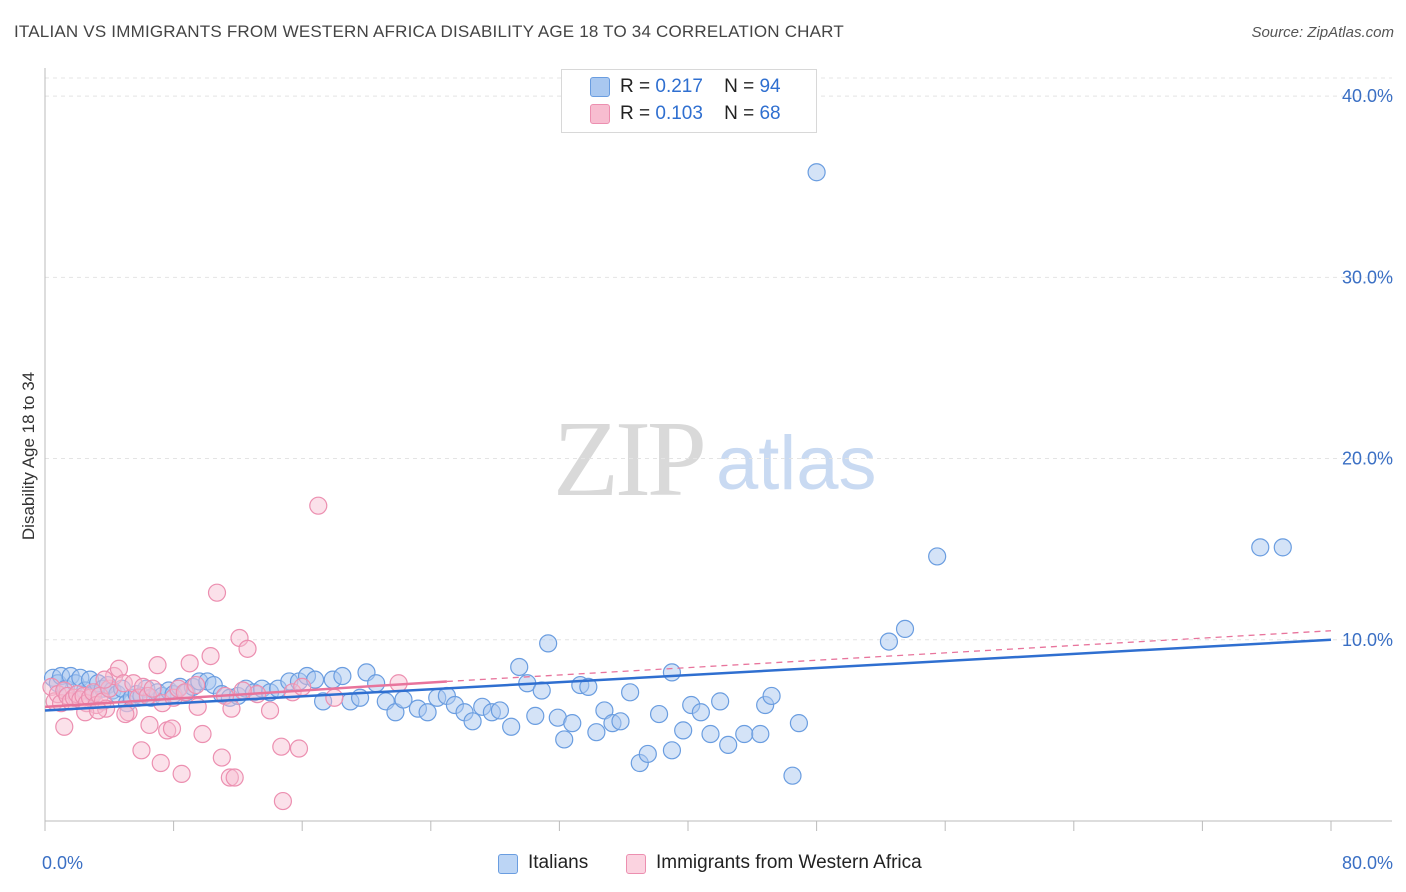 This screenshot has width=1406, height=892. I want to click on y-tick-label: 20.0%, so click(1367, 459).